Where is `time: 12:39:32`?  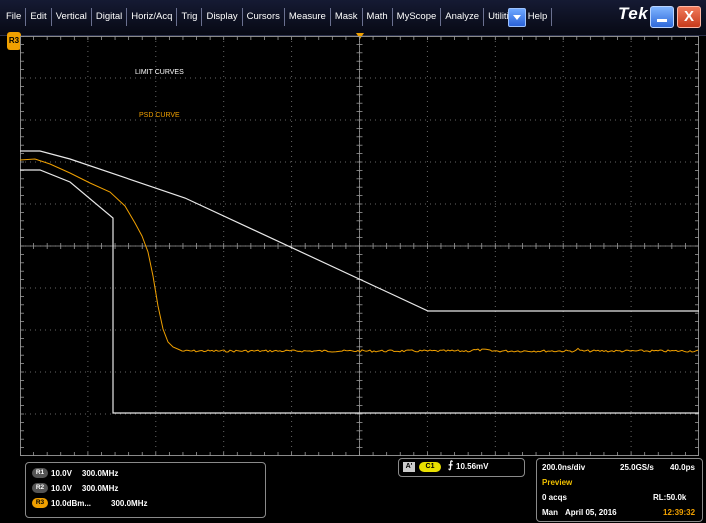
time: 12:39:32 is located at coordinates (679, 512).